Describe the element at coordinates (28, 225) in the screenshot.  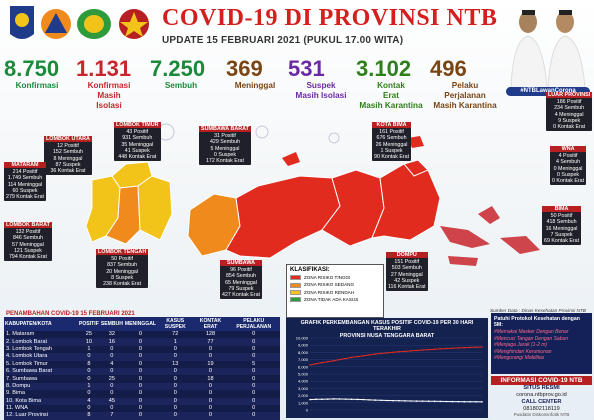
I see `region-name: LOMBOK BARAT` at that location.